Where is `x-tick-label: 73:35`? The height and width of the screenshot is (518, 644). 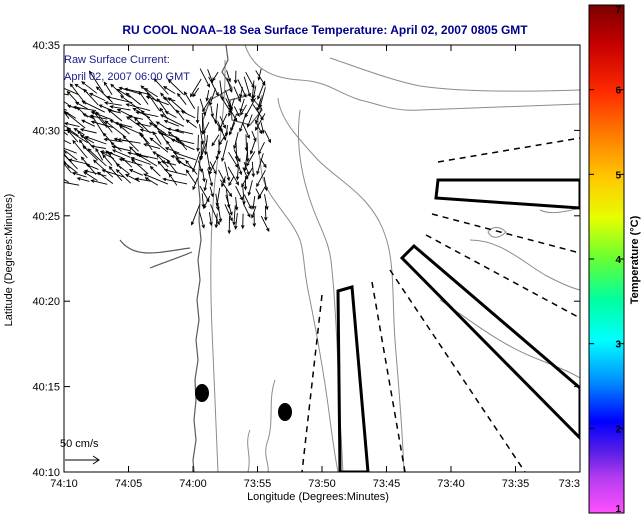 x-tick-label: 73:35 is located at coordinates (516, 484).